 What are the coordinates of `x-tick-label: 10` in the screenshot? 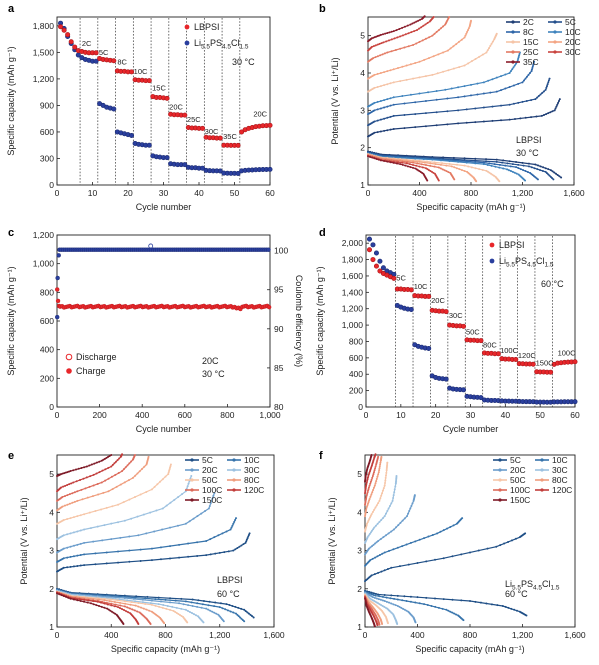 It's located at (93, 193).